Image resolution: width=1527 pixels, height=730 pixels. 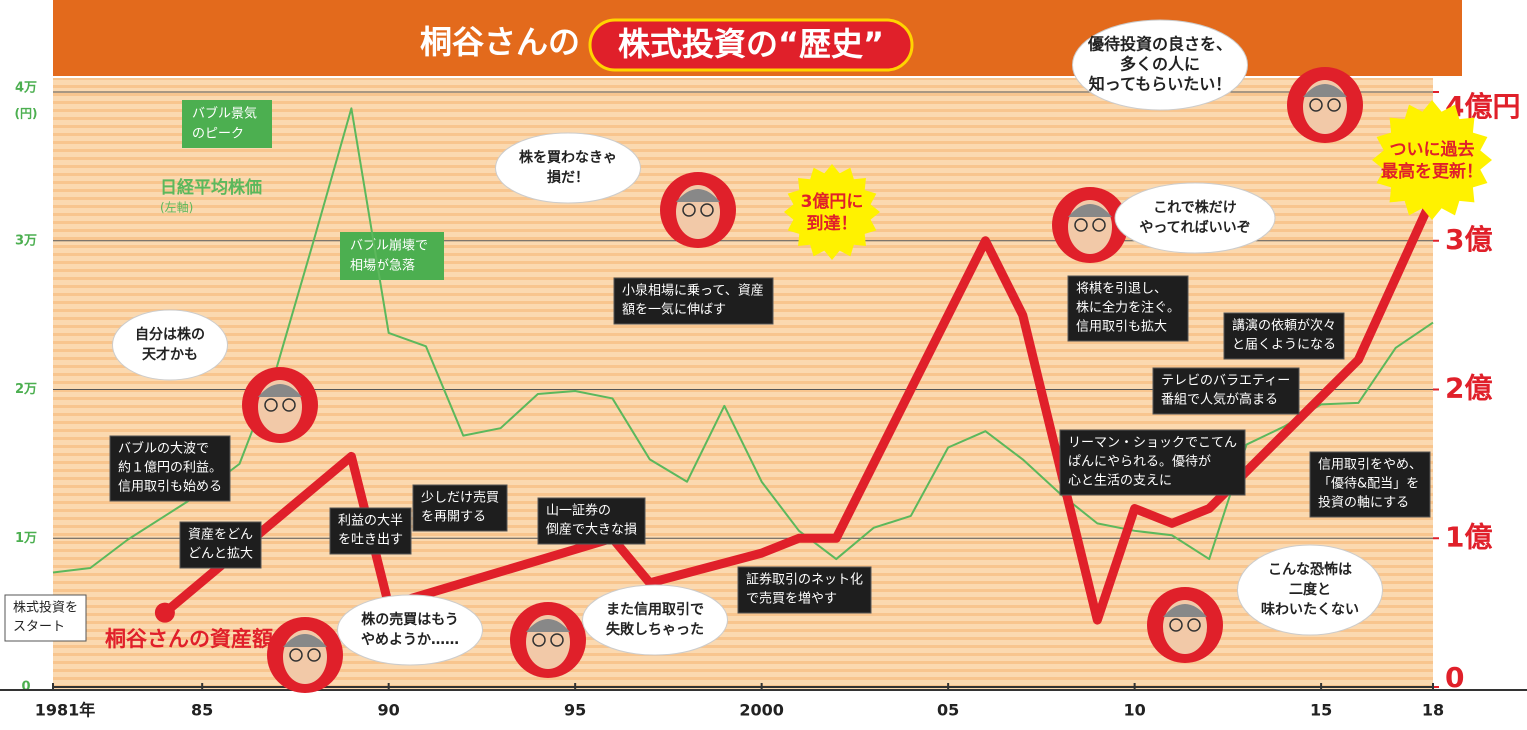 I want to click on annotation-text: どんと拡大, so click(x=220, y=554).